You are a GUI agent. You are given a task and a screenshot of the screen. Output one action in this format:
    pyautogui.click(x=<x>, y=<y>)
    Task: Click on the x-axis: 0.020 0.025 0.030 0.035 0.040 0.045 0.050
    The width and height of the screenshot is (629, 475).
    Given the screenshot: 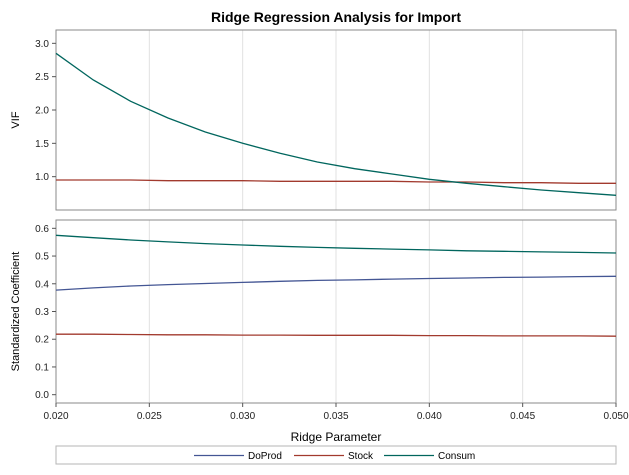 What is the action you would take?
    pyautogui.click(x=336, y=412)
    